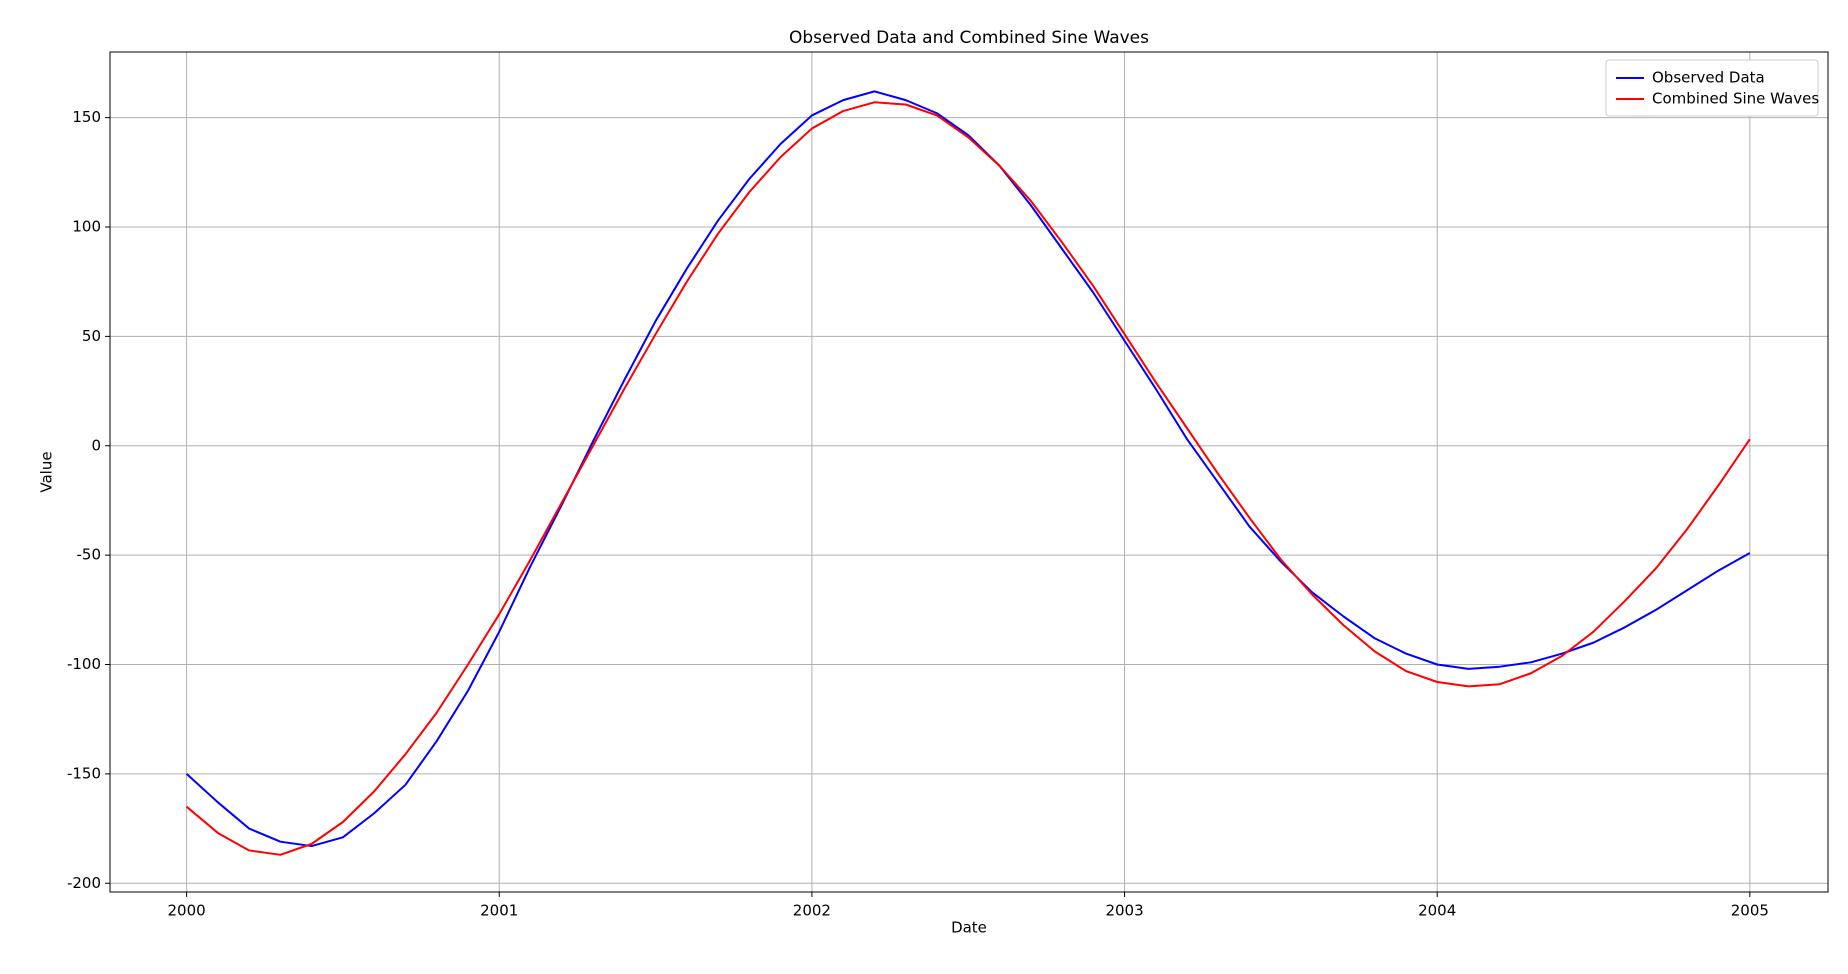  Describe the element at coordinates (84, 773) in the screenshot. I see `y-tick-label: -150` at that location.